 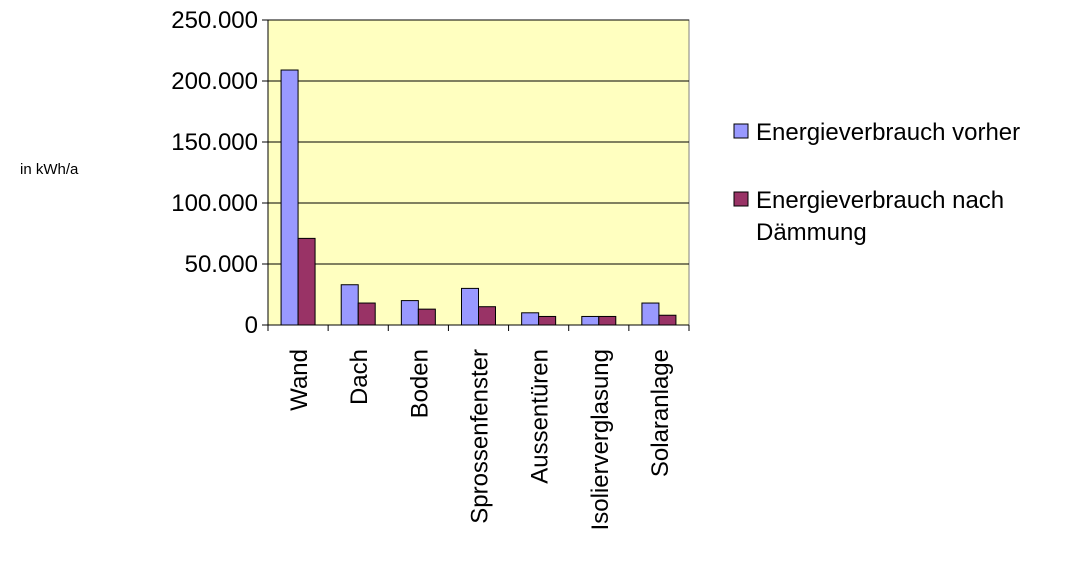 What do you see at coordinates (366, 314) in the screenshot?
I see `bar-nach-daemmung-dach` at bounding box center [366, 314].